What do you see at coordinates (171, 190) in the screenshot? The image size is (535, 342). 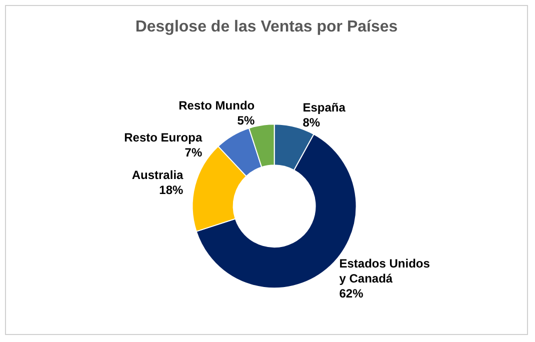 I see `data-label: 18%` at bounding box center [171, 190].